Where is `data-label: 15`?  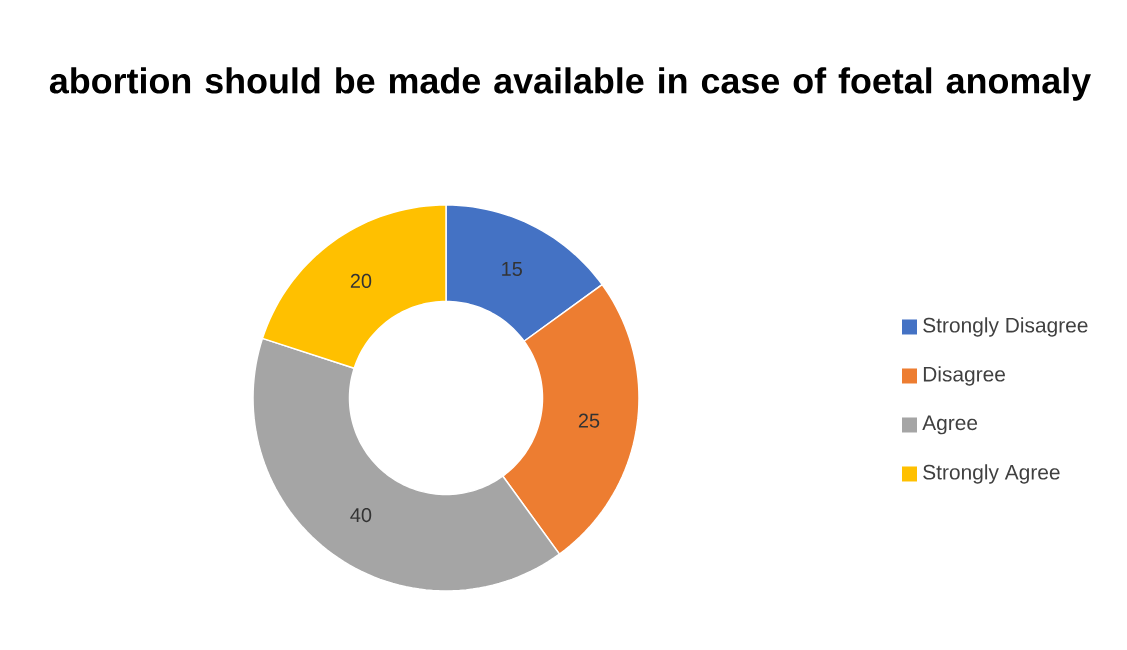 data-label: 15 is located at coordinates (512, 269).